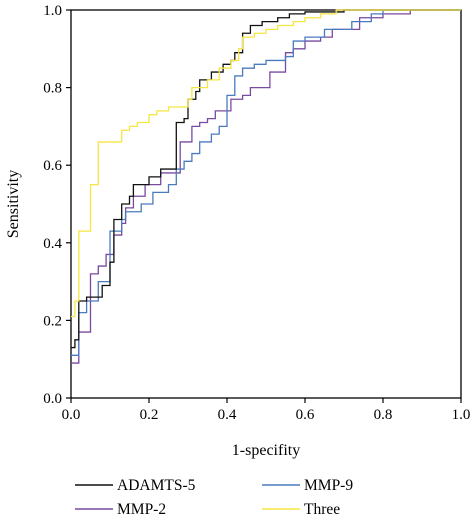 The width and height of the screenshot is (474, 532). What do you see at coordinates (214, 497) in the screenshot?
I see `legend: ADAMTS-5 MMP-9 MMP-2 Three` at bounding box center [214, 497].